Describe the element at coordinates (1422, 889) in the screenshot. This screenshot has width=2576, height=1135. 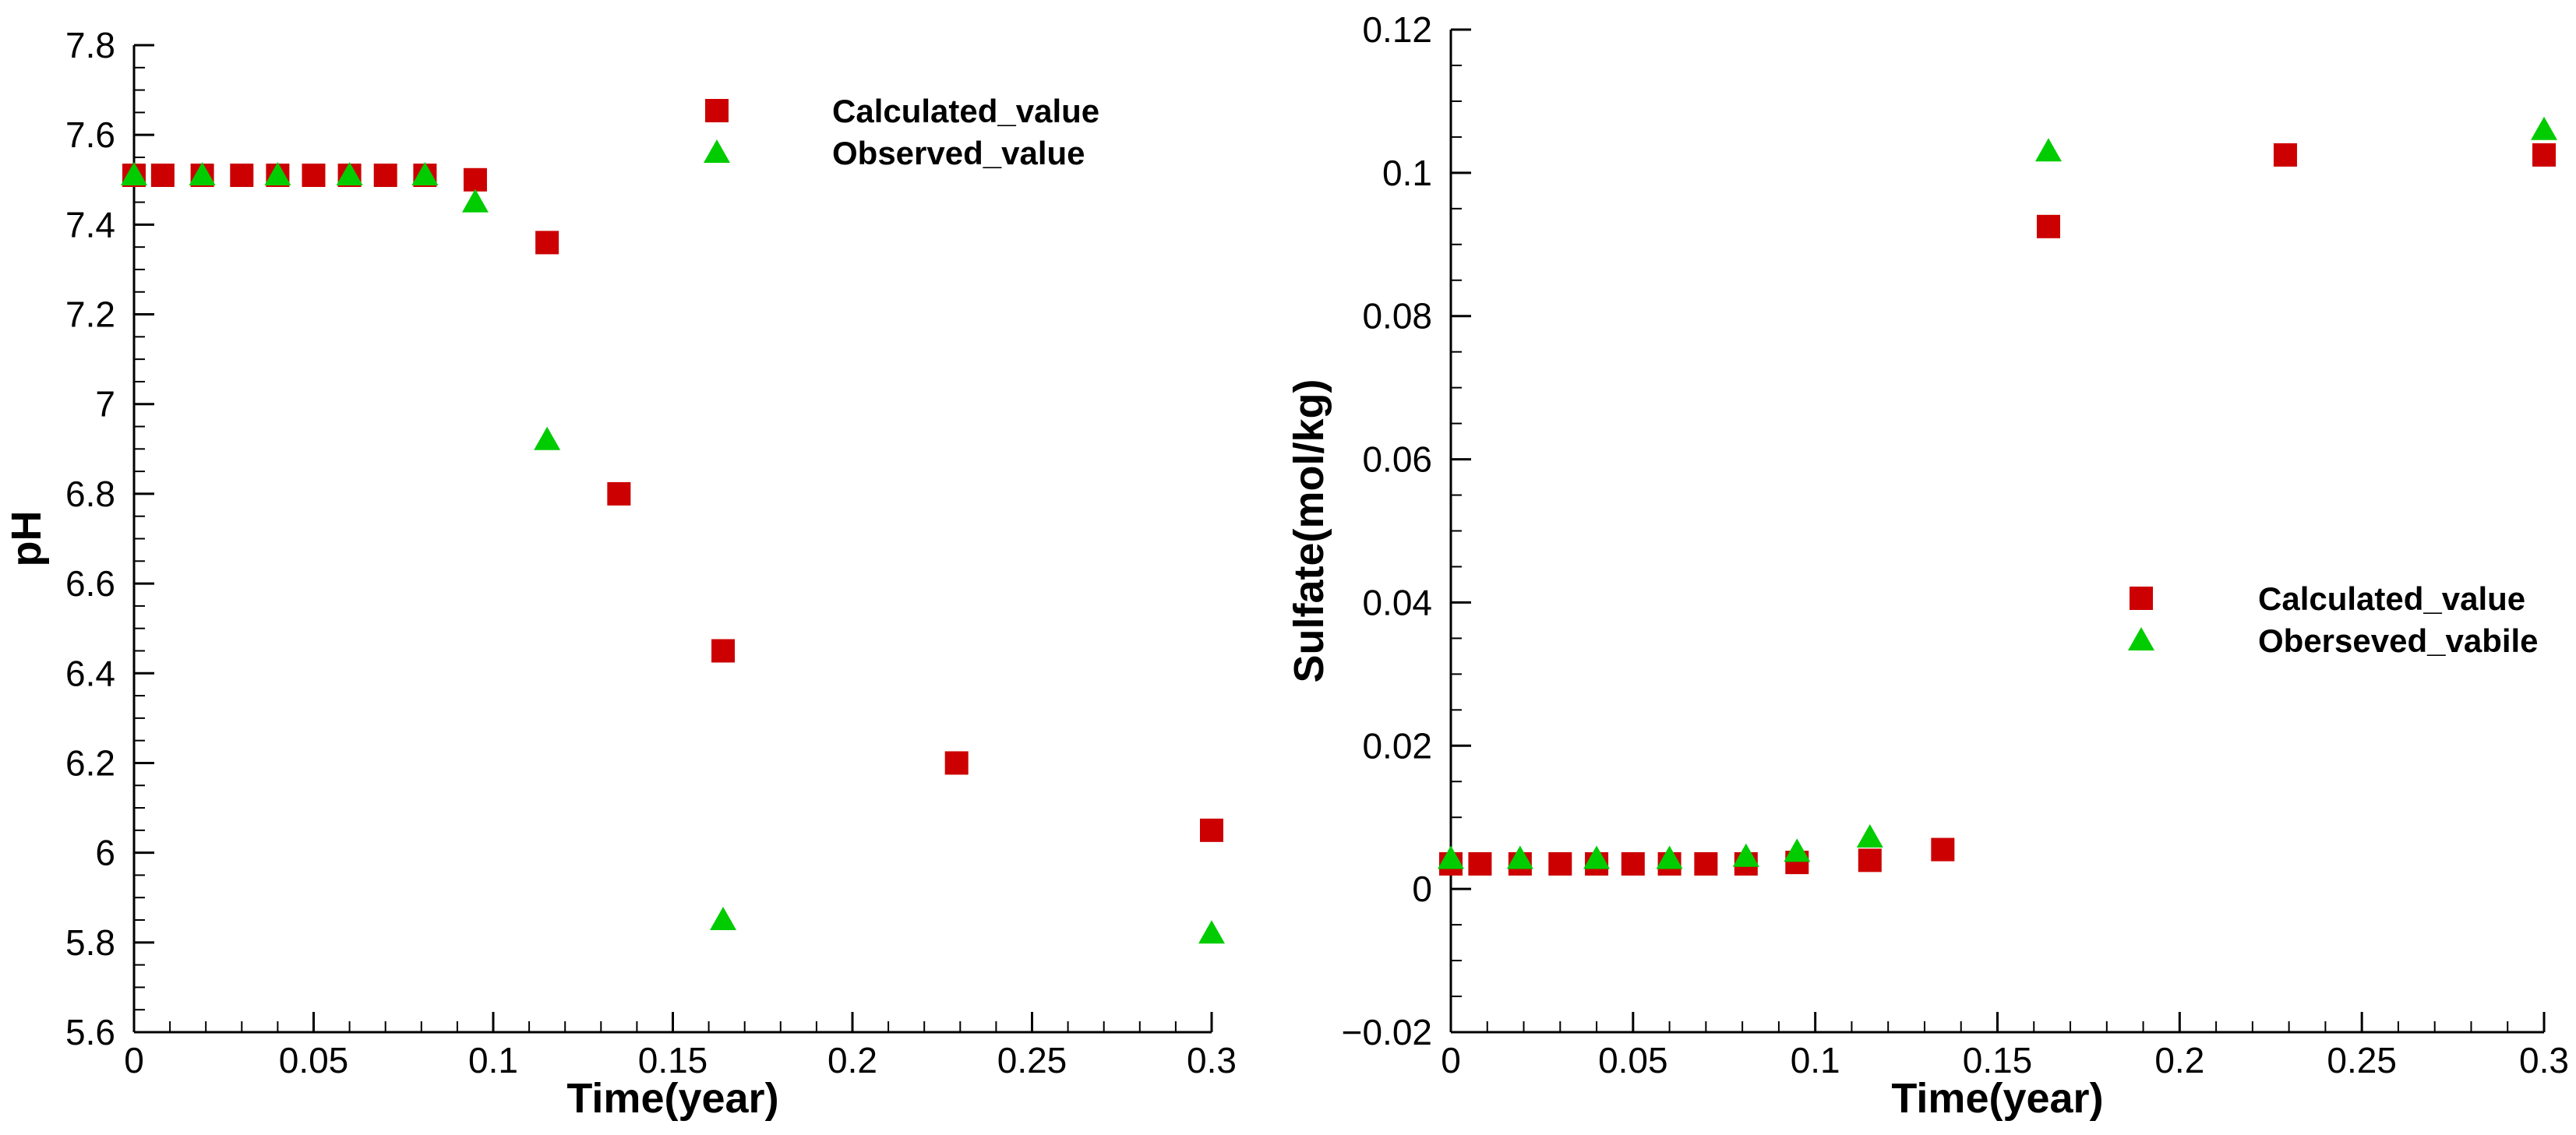
I see `sulfate-y-tick-label: 0` at that location.